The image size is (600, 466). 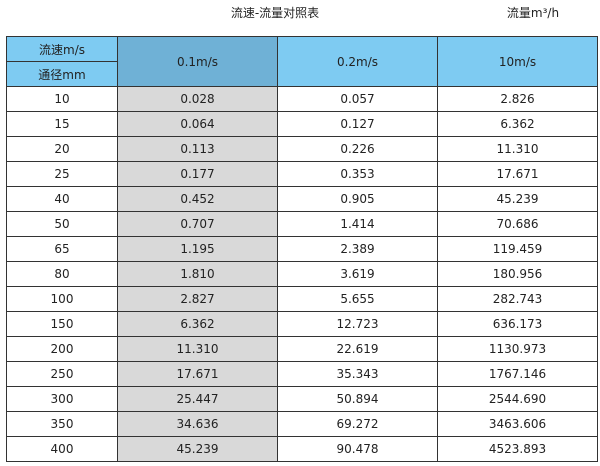 I want to click on flow-cell: 2.389, so click(x=357, y=249).